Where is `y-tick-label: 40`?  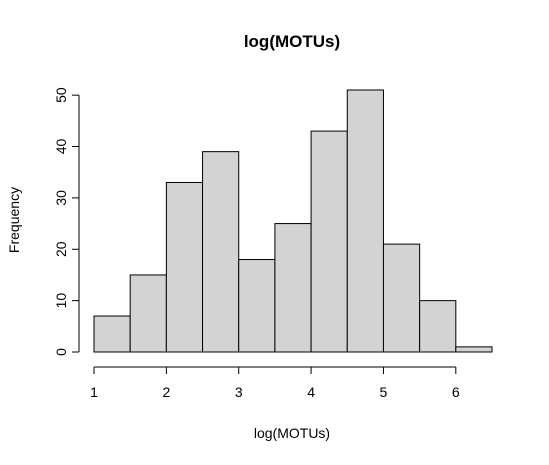
y-tick-label: 40 is located at coordinates (61, 147).